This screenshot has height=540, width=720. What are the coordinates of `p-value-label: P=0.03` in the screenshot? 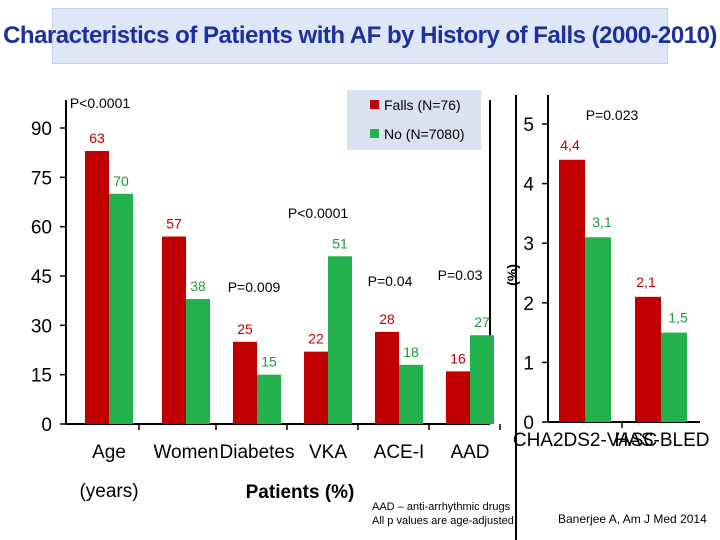 It's located at (460, 275).